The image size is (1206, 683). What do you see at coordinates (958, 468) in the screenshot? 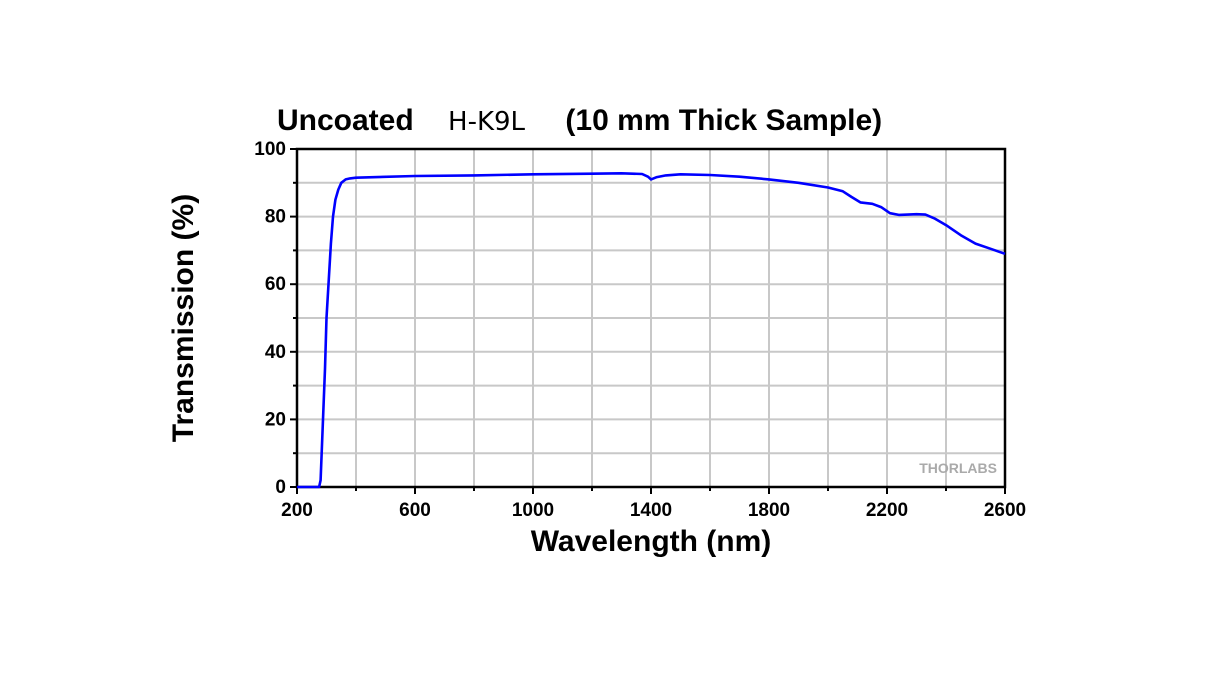
I see `thorlabs-watermark: THORLABS` at bounding box center [958, 468].